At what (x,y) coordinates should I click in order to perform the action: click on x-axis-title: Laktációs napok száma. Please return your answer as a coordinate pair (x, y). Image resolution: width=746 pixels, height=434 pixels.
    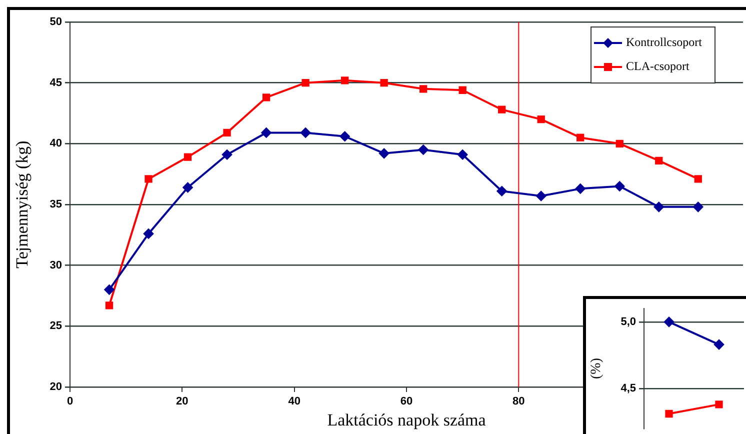
    Looking at the image, I should click on (406, 420).